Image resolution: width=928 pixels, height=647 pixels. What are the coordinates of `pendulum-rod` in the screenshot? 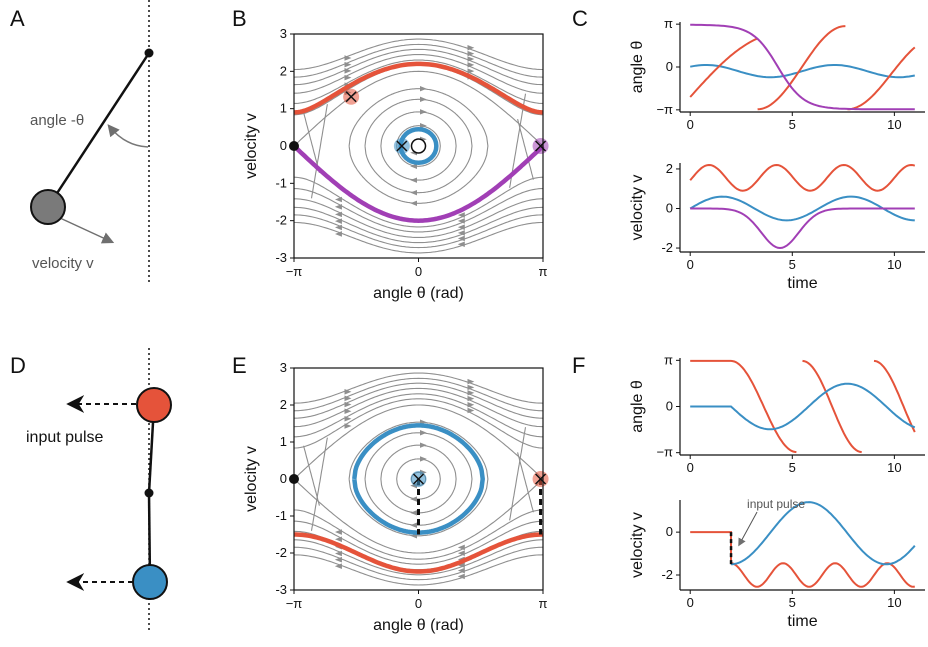 It's located at (98, 130).